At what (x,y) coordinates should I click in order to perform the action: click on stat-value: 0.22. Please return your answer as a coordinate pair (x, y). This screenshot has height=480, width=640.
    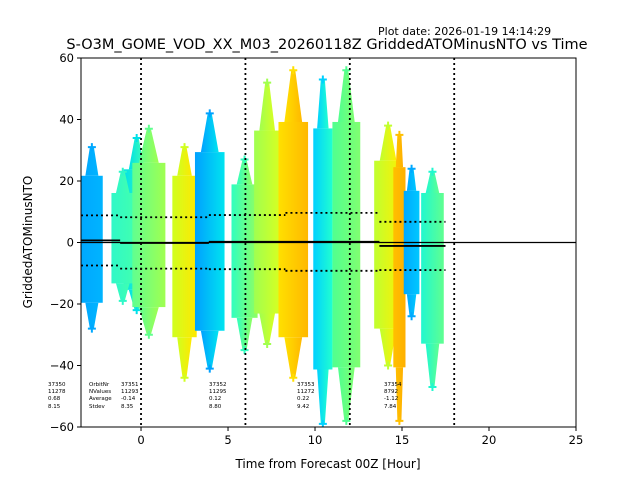
    Looking at the image, I should click on (303, 399).